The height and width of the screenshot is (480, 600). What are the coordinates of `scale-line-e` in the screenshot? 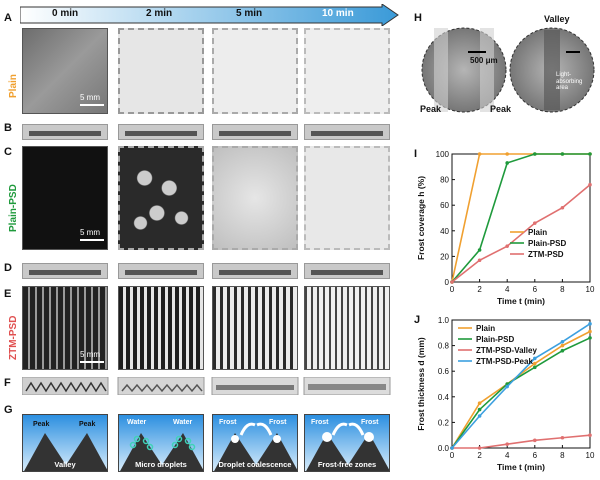 It's located at (92, 362).